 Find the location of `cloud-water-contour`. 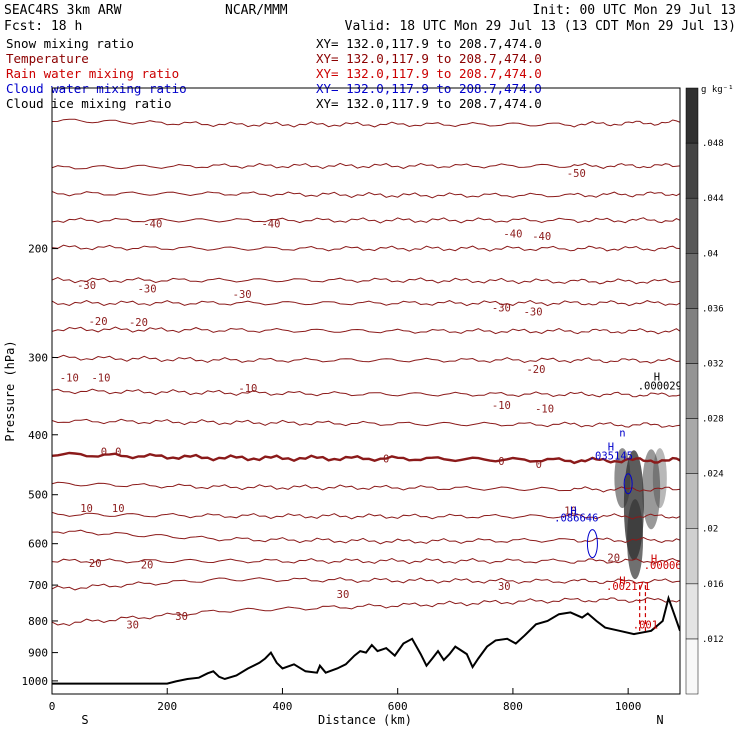

cloud-water-contour is located at coordinates (628, 484).